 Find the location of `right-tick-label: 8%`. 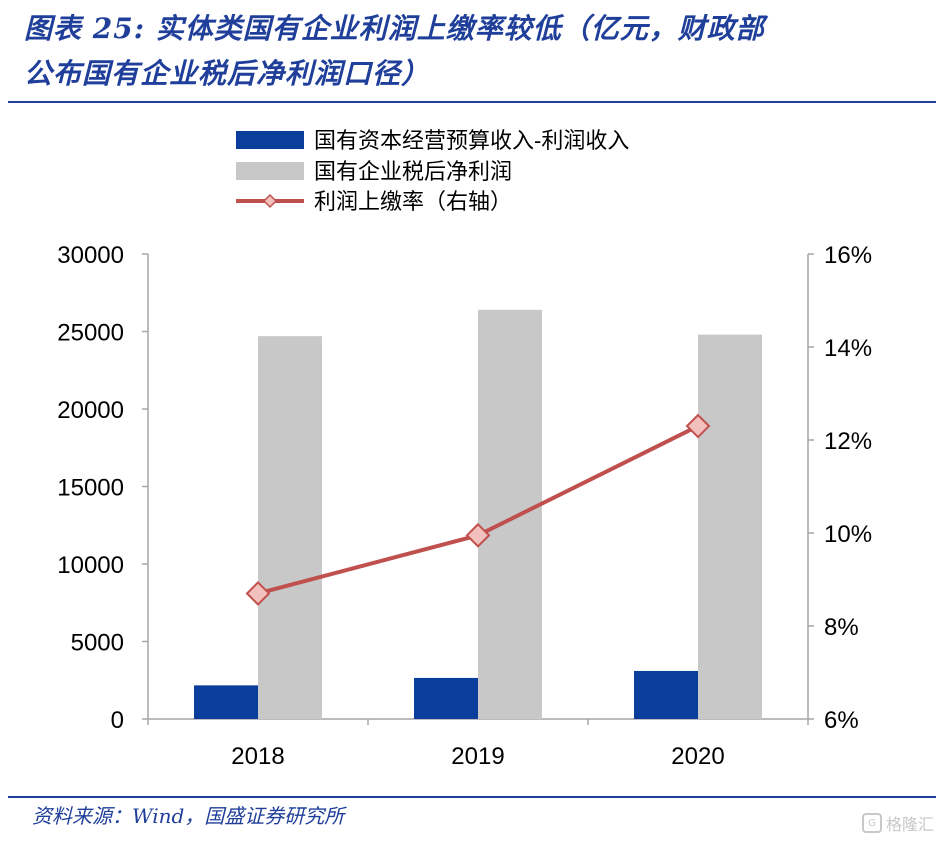

right-tick-label: 8% is located at coordinates (841, 627).